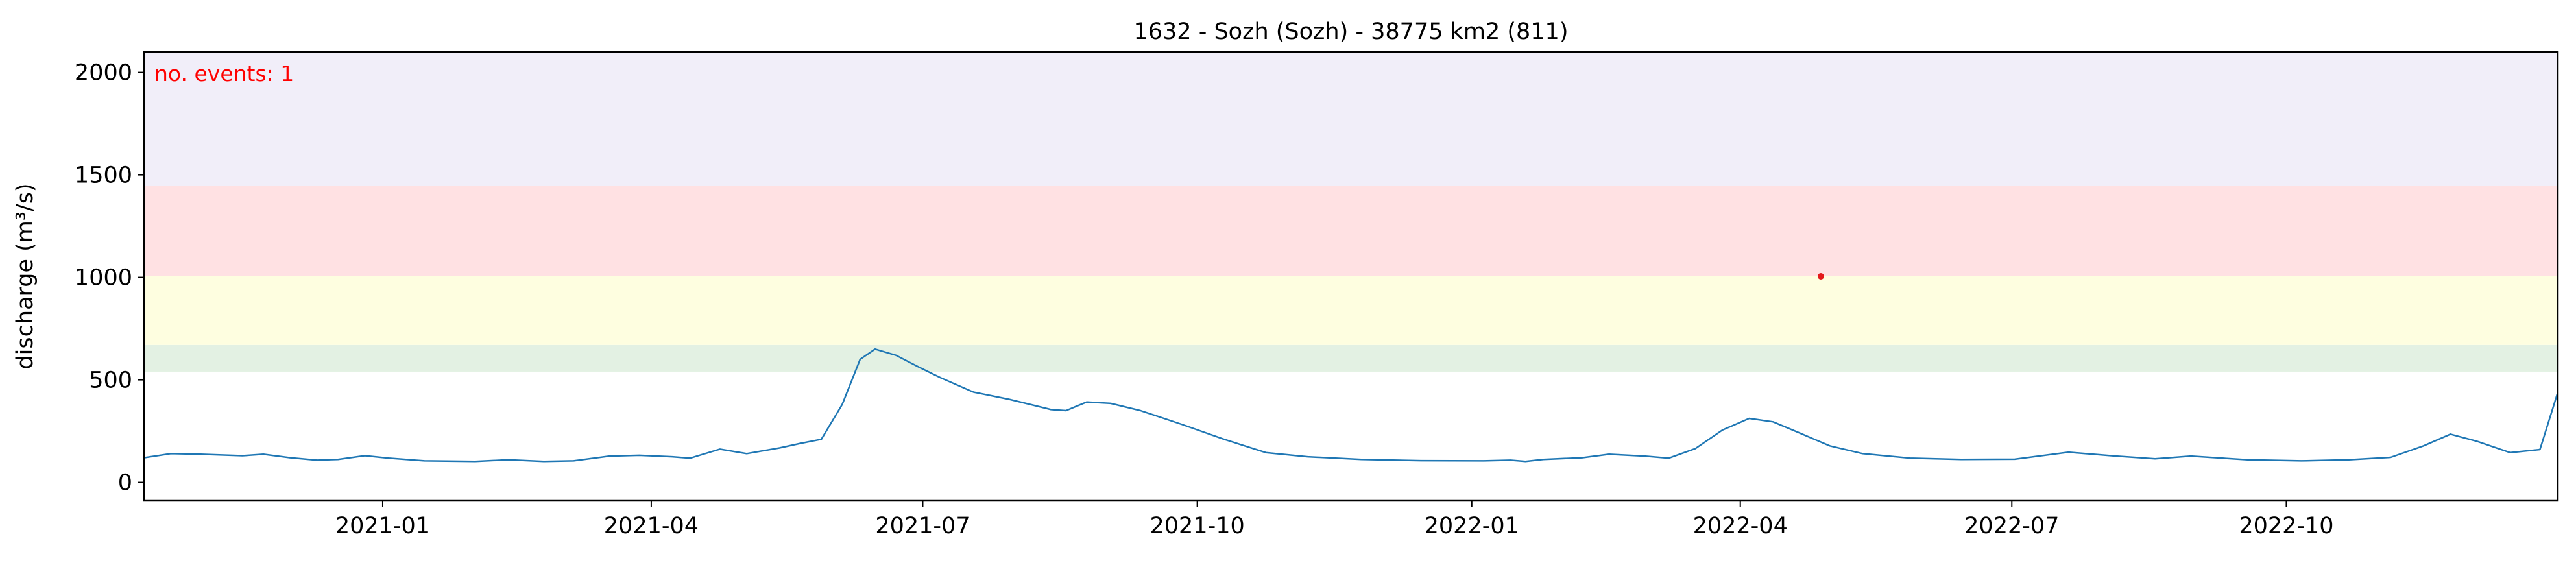 The width and height of the screenshot is (2576, 565). Describe the element at coordinates (25, 276) in the screenshot. I see `y-axis-label: discharge (m³/s)` at that location.